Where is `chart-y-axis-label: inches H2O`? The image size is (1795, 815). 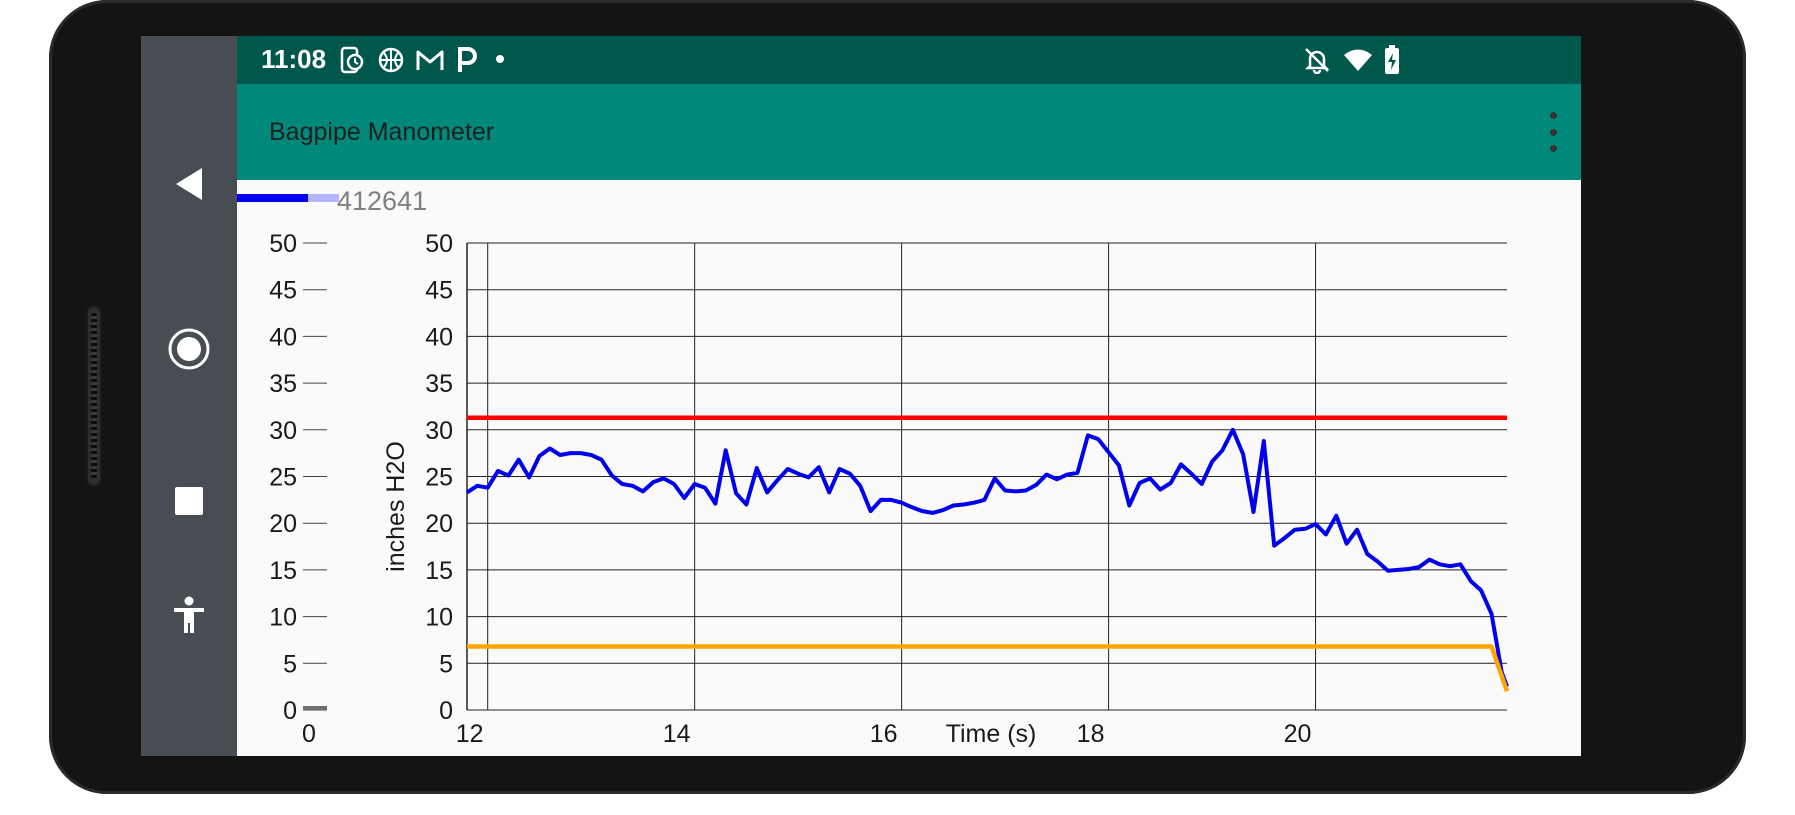
chart-y-axis-label: inches H2O is located at coordinates (396, 506).